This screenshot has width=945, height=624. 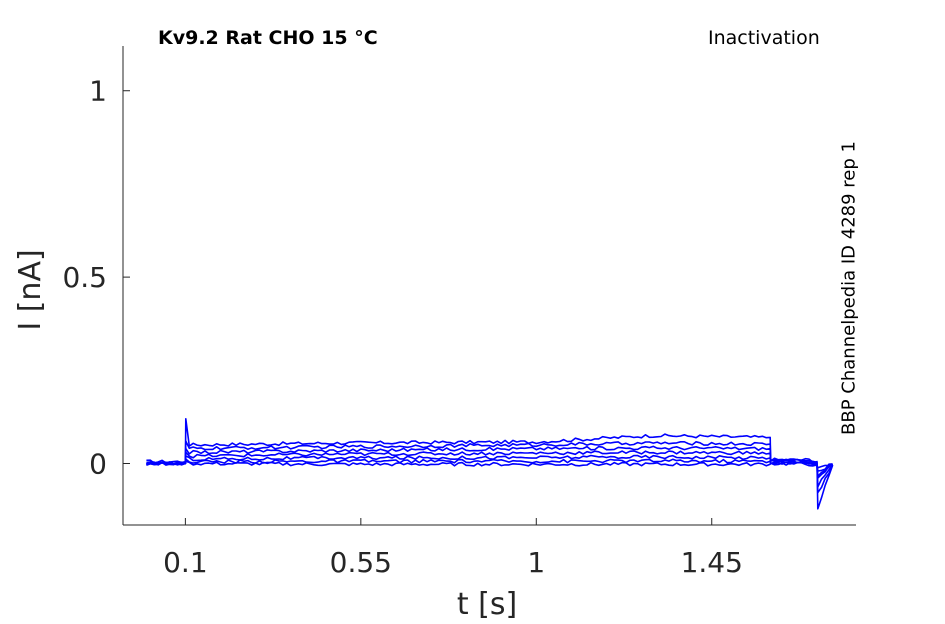 I want to click on protocol-label: Inactivation, so click(x=764, y=38).